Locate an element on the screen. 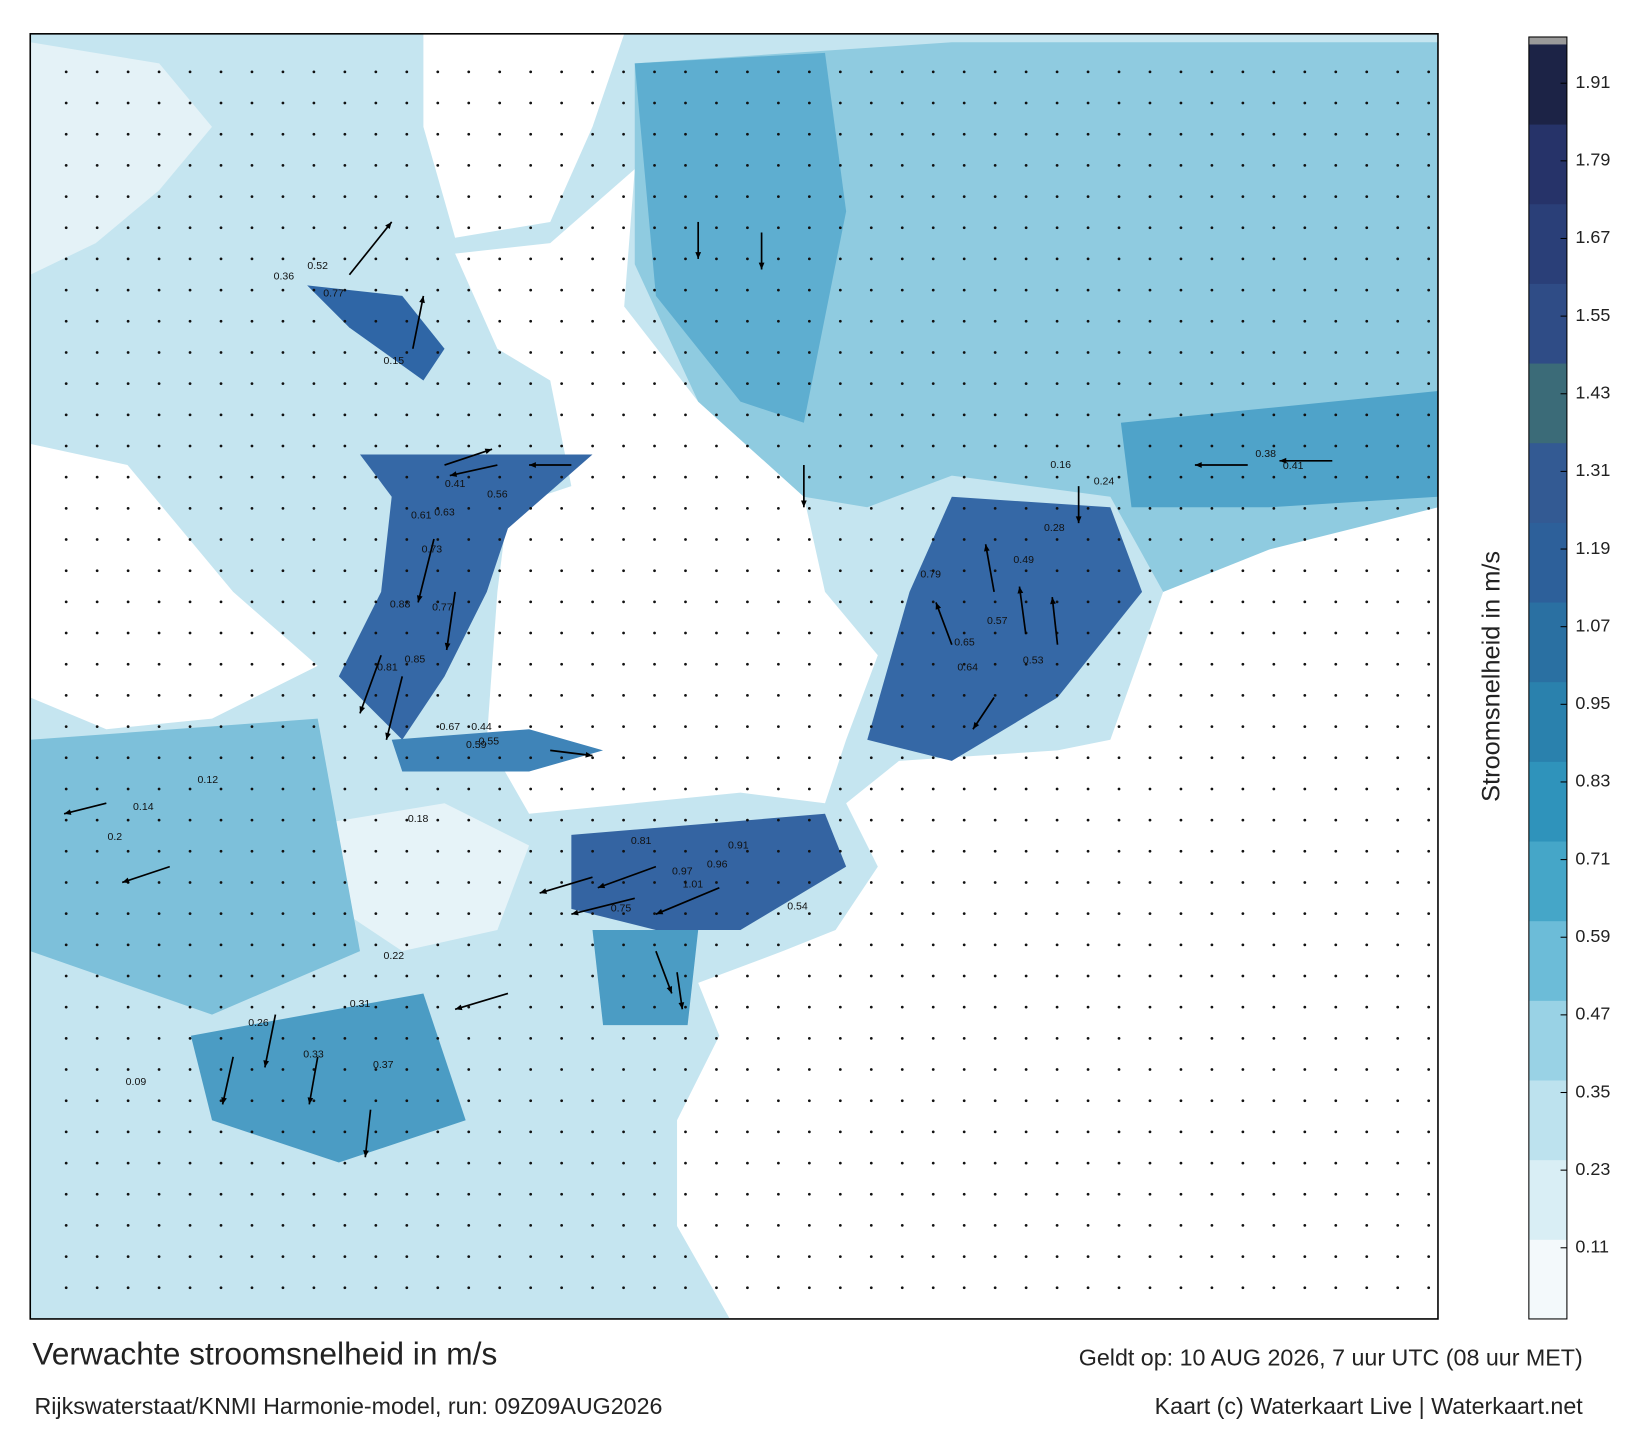  colorbar-tick-label: 0.11 is located at coordinates (1592, 1247).